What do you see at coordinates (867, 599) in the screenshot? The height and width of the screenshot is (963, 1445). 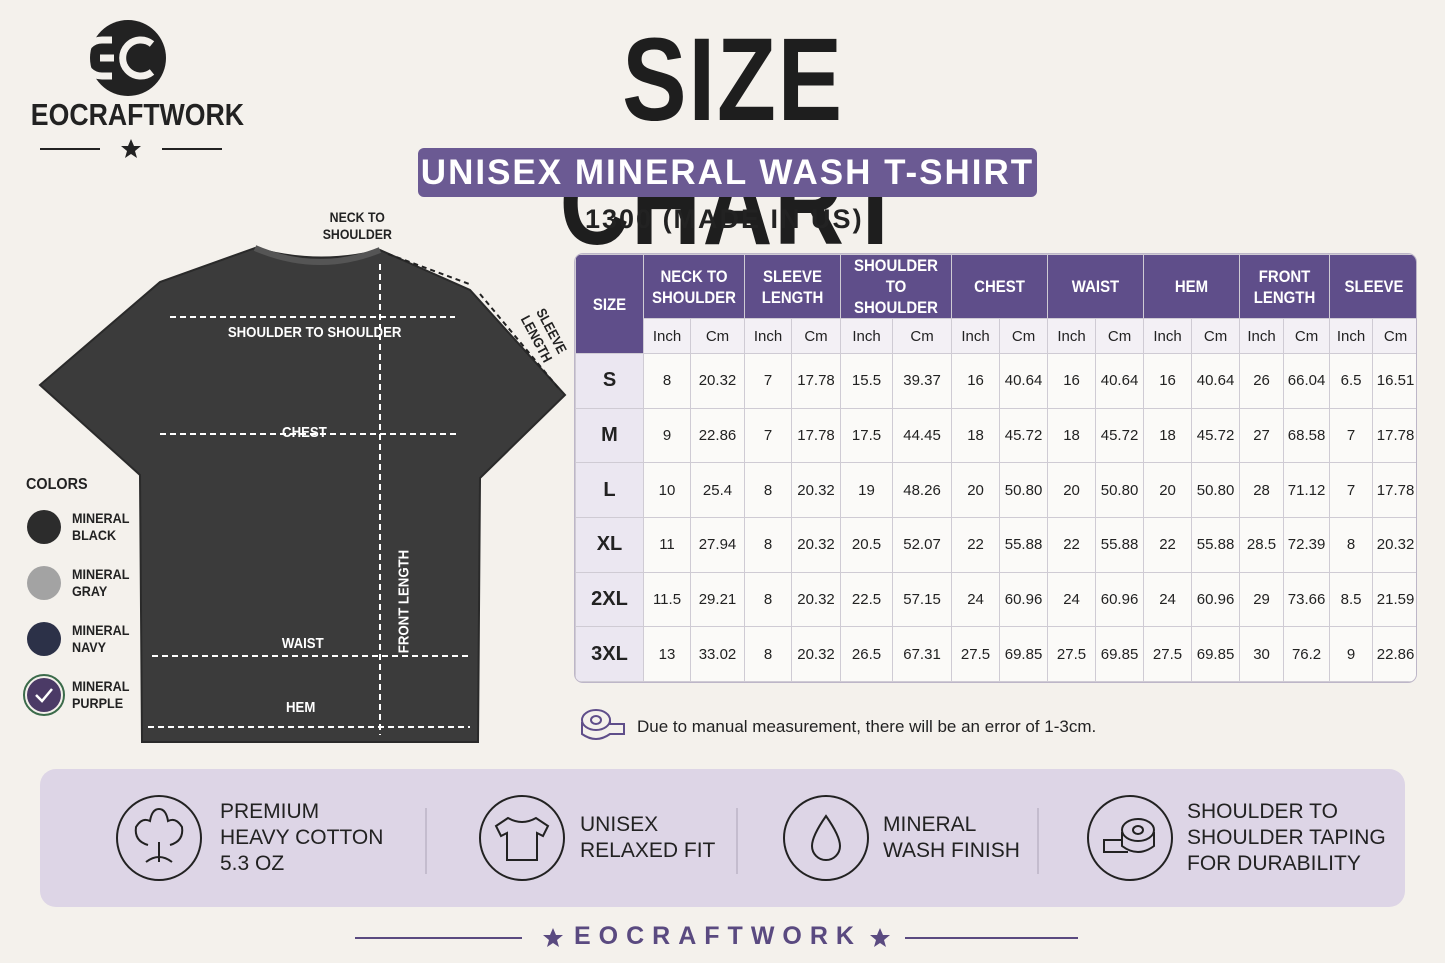 I see `table-cell: 22.5` at bounding box center [867, 599].